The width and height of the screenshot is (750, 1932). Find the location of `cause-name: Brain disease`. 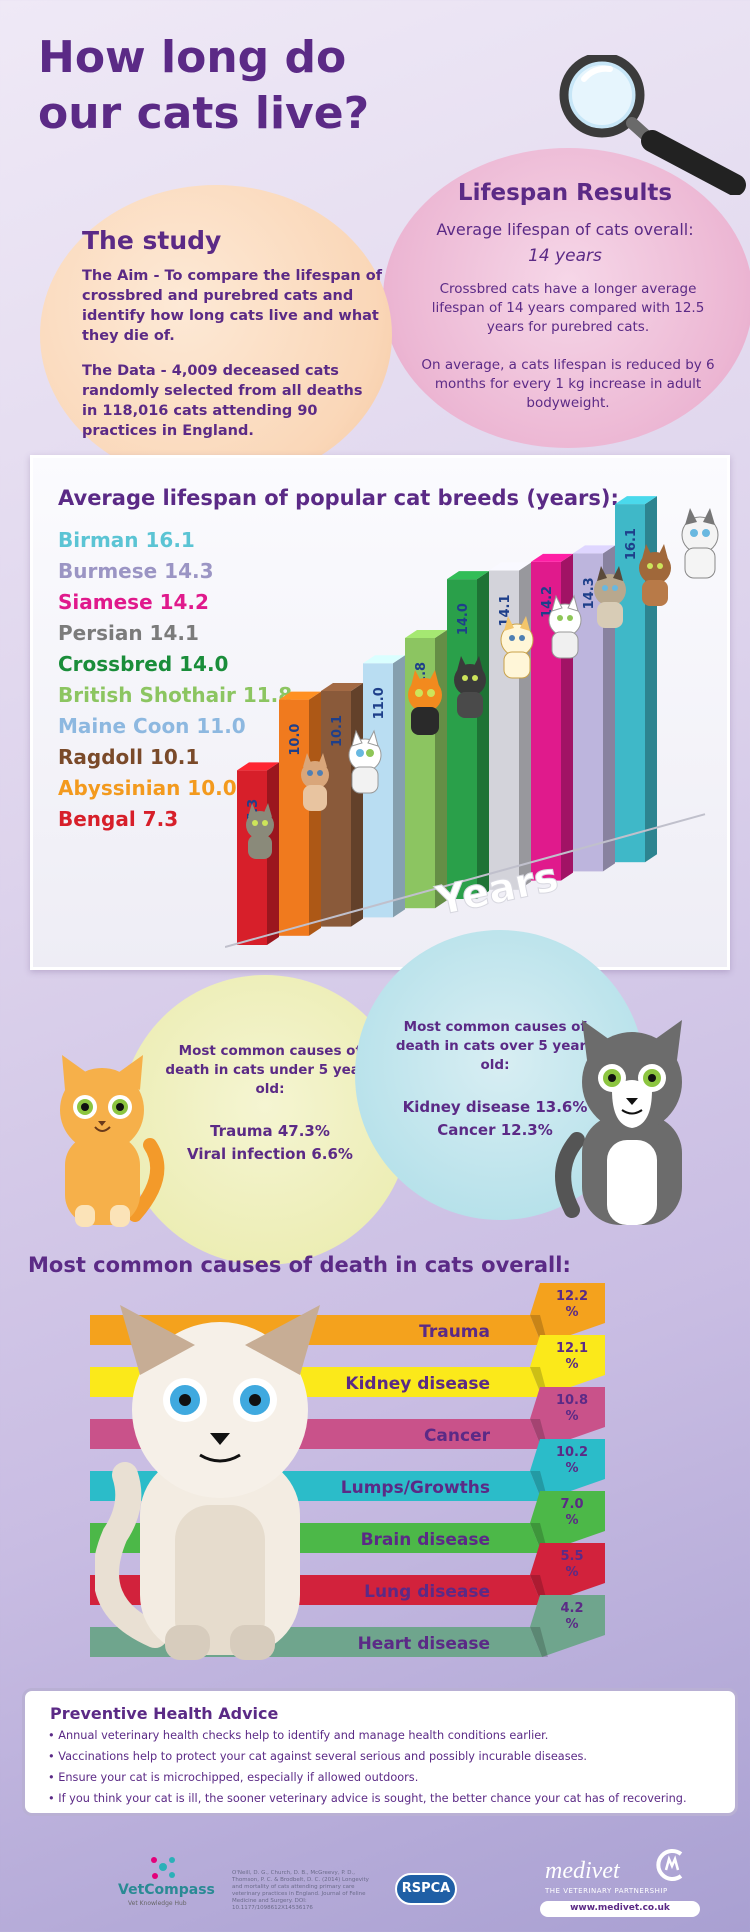

cause-name: Brain disease is located at coordinates (425, 1540).